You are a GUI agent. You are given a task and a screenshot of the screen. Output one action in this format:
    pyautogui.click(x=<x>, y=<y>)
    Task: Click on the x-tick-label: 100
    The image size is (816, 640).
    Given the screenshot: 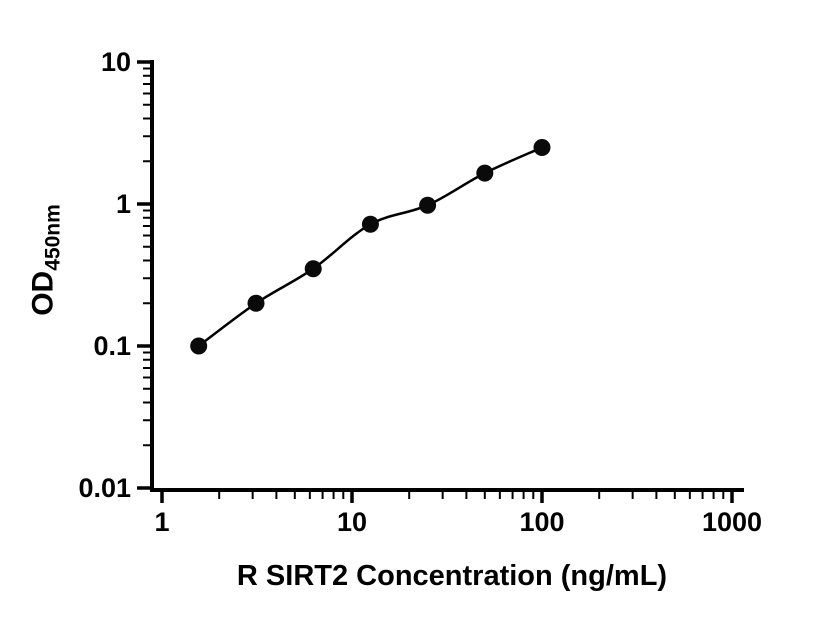 What is the action you would take?
    pyautogui.click(x=541, y=522)
    